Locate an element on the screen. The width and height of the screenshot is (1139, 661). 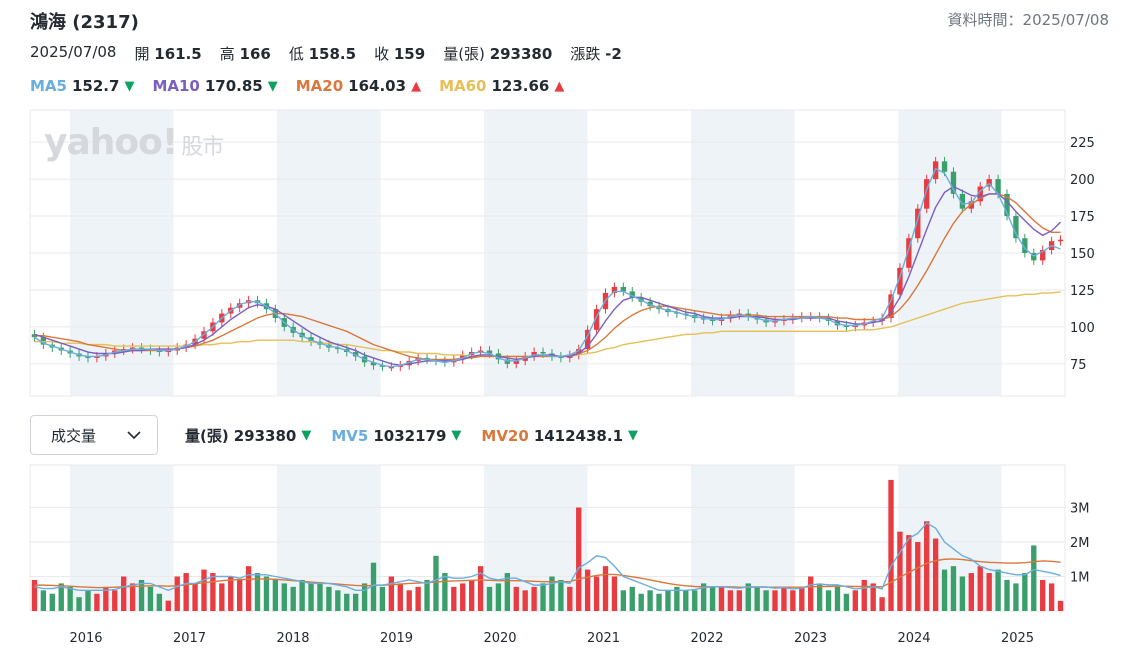
volume-indicator-select: 成交量 is located at coordinates (94, 435).